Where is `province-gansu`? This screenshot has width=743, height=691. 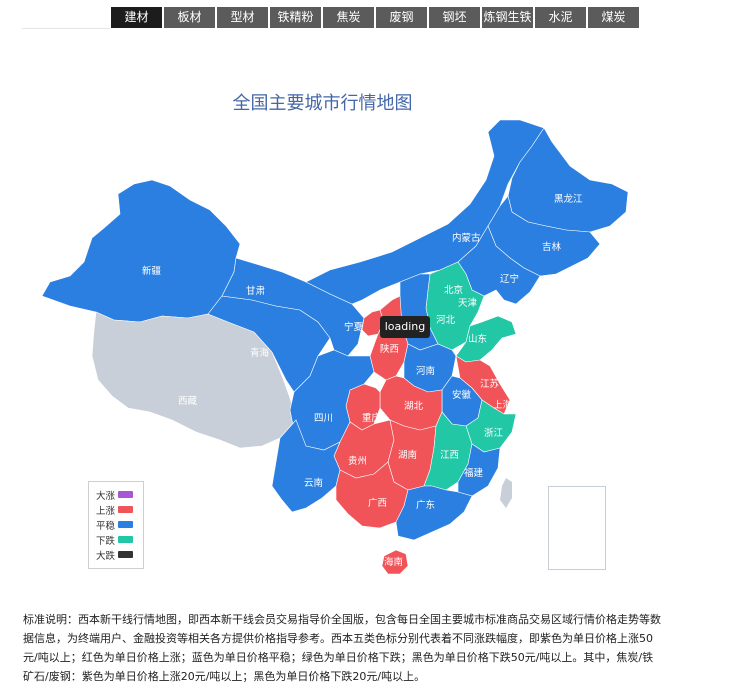
province-gansu is located at coordinates (293, 307).